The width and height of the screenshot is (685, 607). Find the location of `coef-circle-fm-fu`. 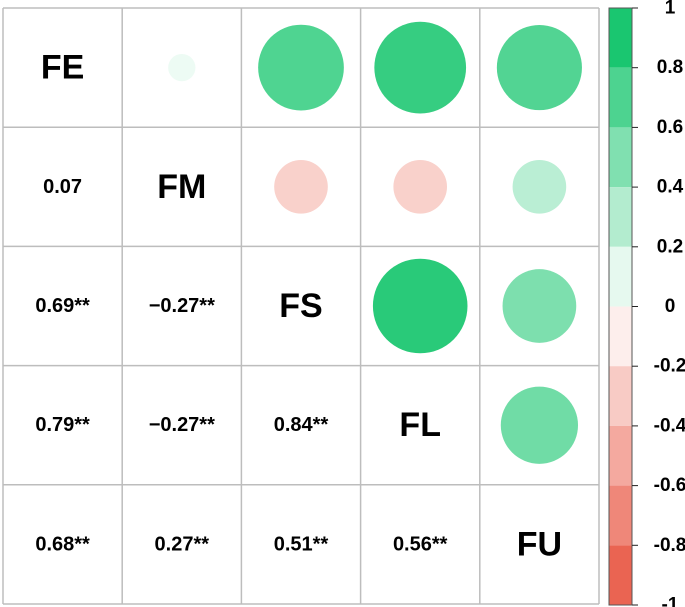

coef-circle-fm-fu is located at coordinates (539, 186).